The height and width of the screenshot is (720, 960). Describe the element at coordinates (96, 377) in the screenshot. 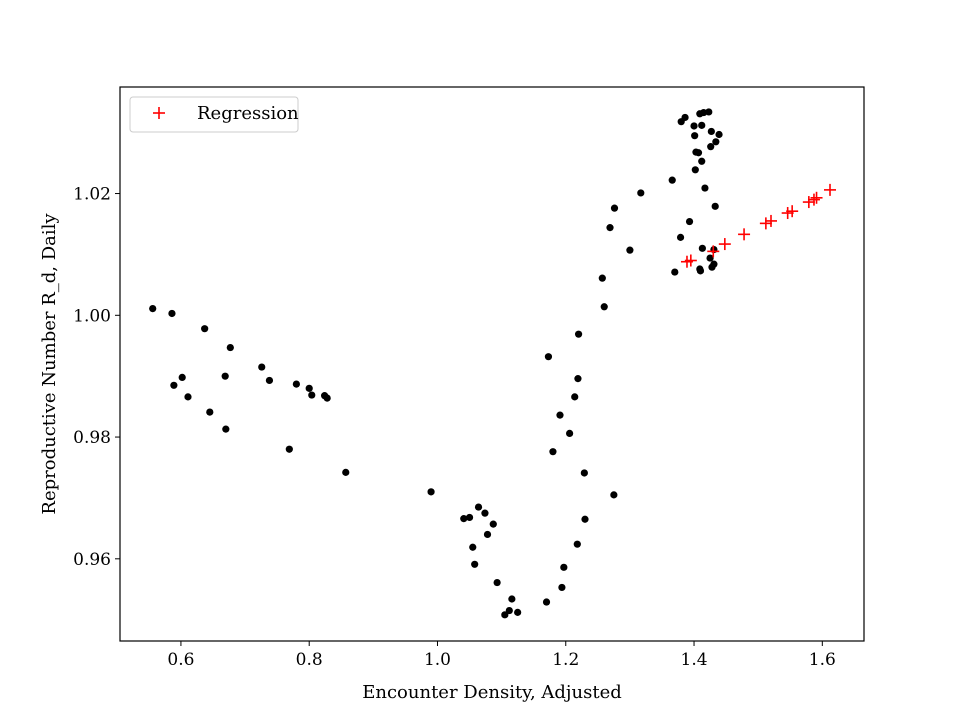

I see `y-axis-ticks: 0.96 0.98 1.00 1.02` at that location.